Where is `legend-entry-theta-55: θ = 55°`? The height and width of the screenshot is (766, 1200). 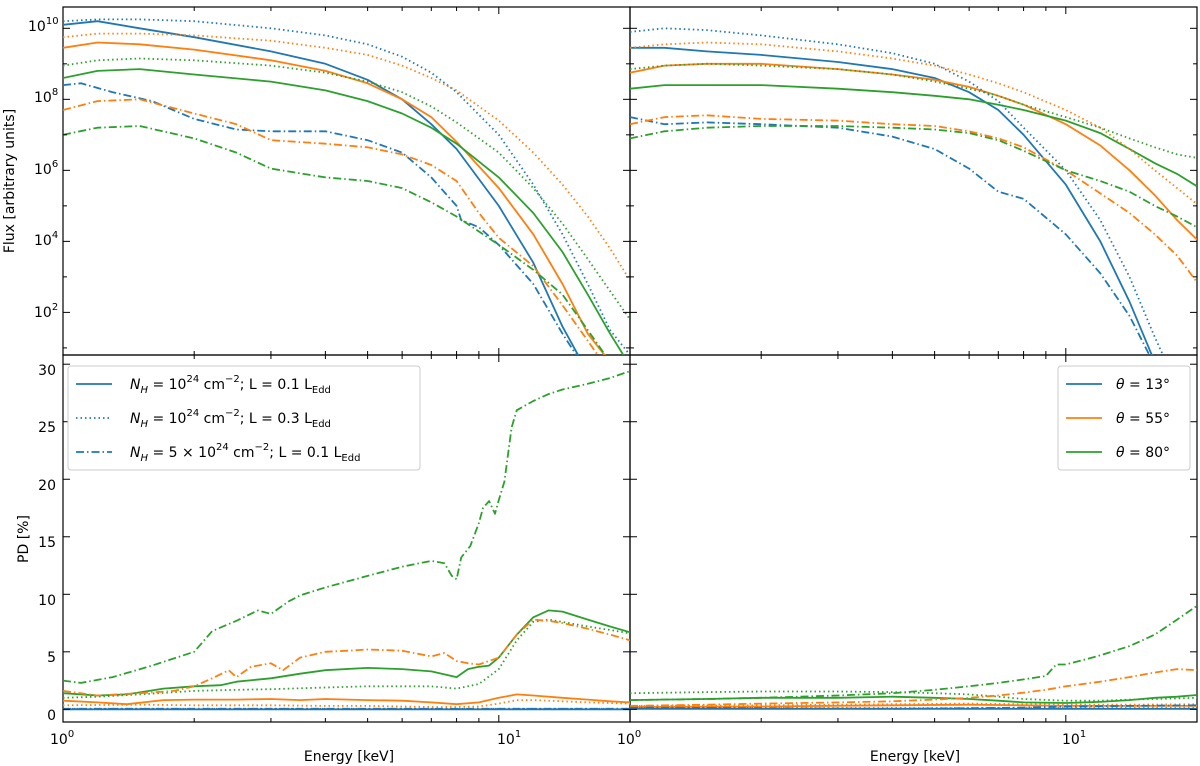 legend-entry-theta-55: θ = 55° is located at coordinates (1143, 419).